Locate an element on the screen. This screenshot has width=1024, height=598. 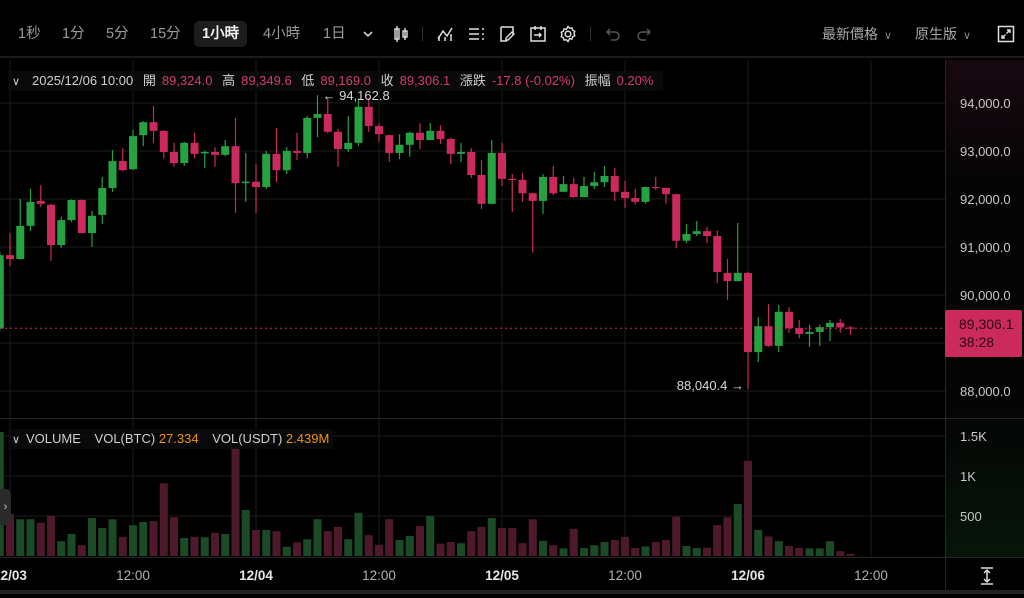
time-axis: 12/03 12:00 12/04 12:00 12/05 12:00 12/06 12:00 is located at coordinates (444, 575).